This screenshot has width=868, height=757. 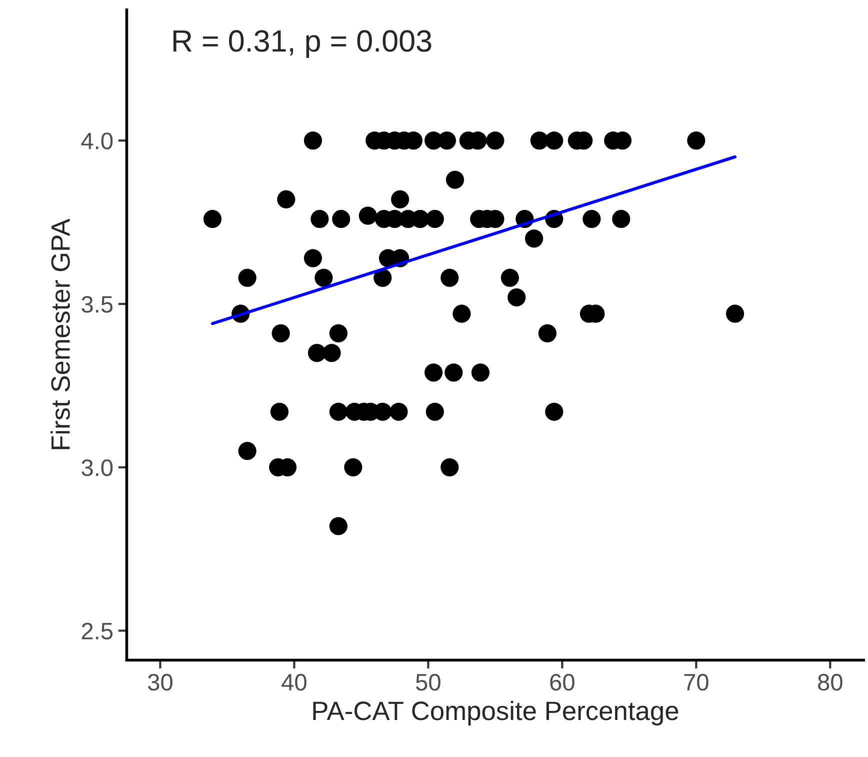 I want to click on x-tick-label: 30, so click(x=160, y=682).